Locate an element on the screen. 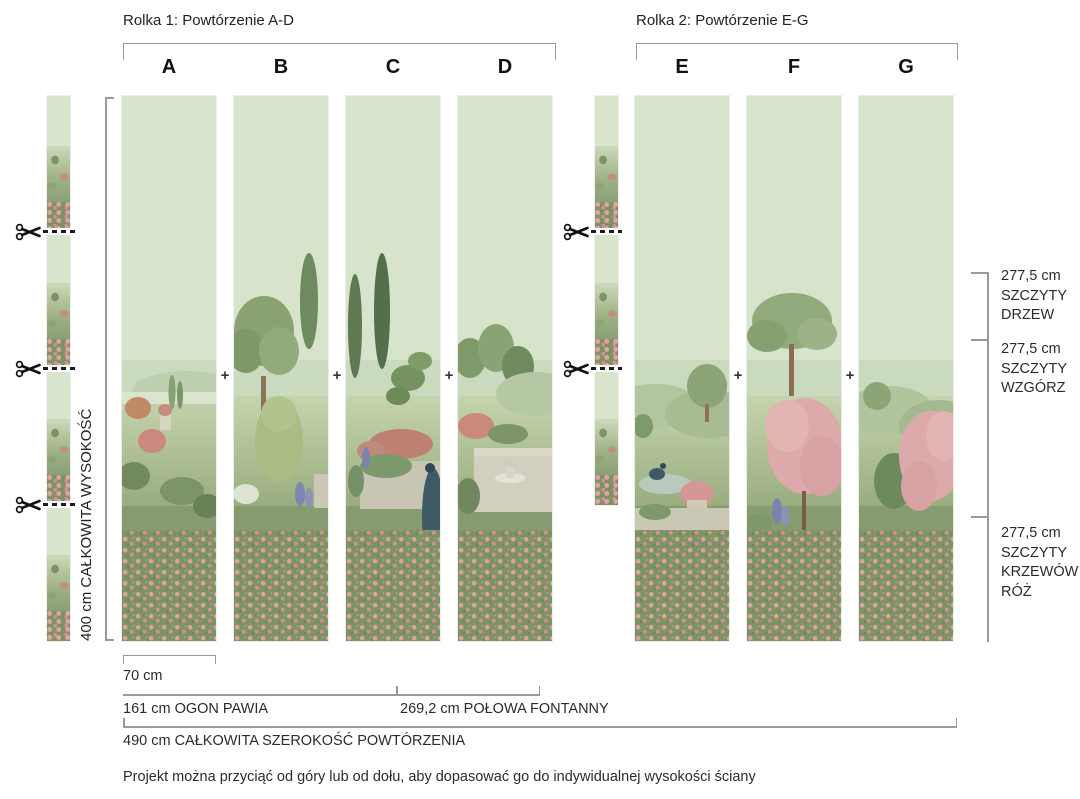 Image resolution: width=1080 pixels, height=799 pixels. width-label-70cm: 70 cm is located at coordinates (143, 676).